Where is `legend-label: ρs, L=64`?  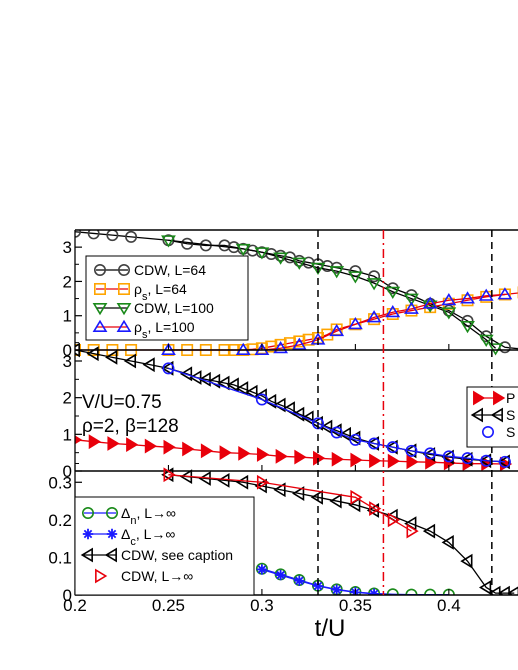 legend-label: ρs, L=64 is located at coordinates (160, 292).